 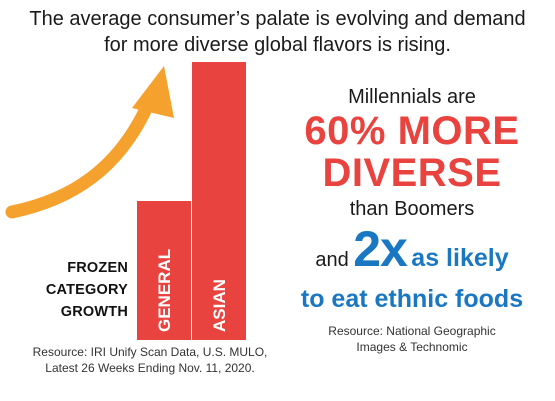 What do you see at coordinates (164, 290) in the screenshot?
I see `bar-label-general: GENERAL` at bounding box center [164, 290].